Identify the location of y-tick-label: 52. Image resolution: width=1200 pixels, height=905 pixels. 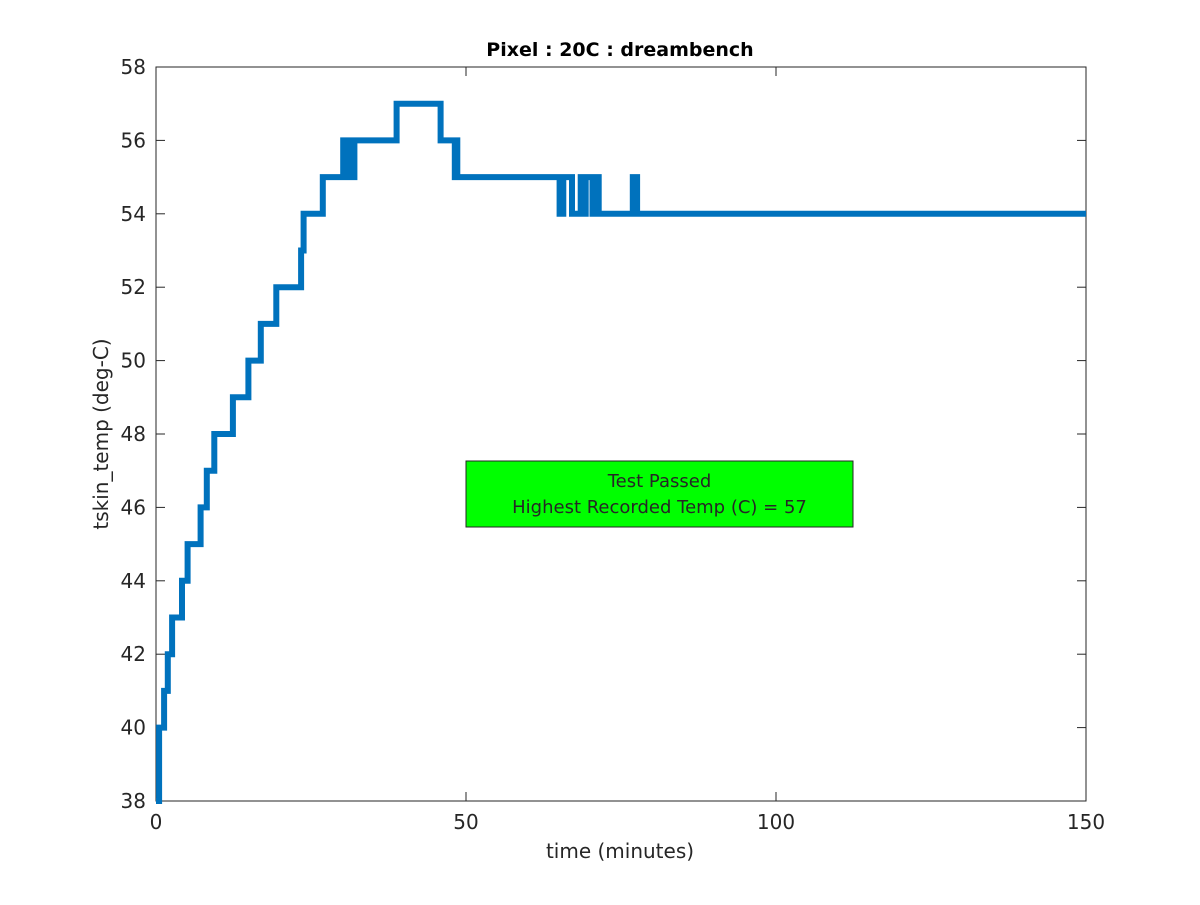
(133, 287).